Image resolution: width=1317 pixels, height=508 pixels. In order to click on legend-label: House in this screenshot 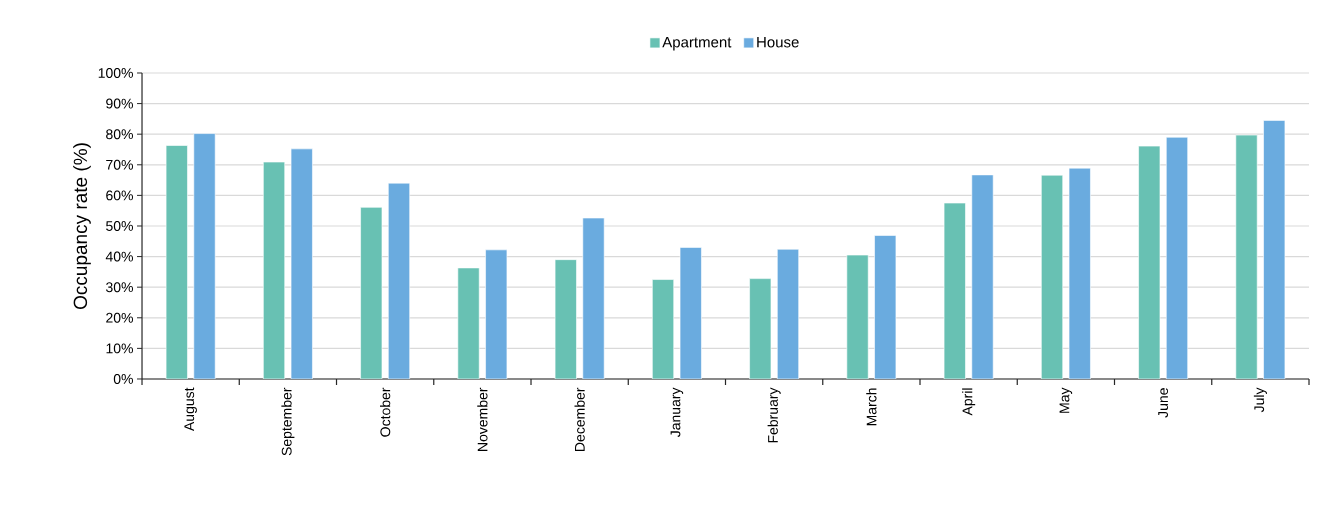, I will do `click(778, 42)`.